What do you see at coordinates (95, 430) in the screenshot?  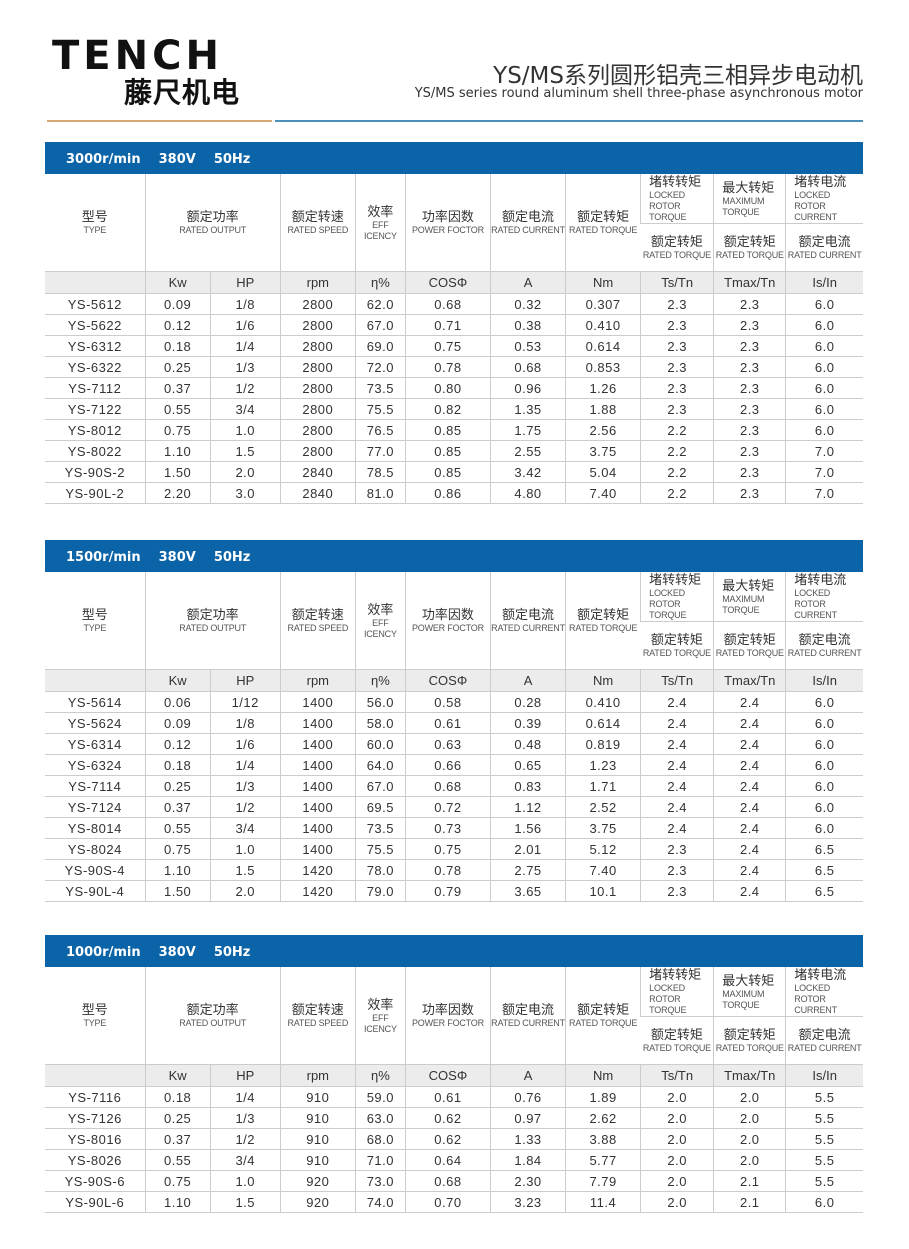 I see `cell-type: YS-8012` at bounding box center [95, 430].